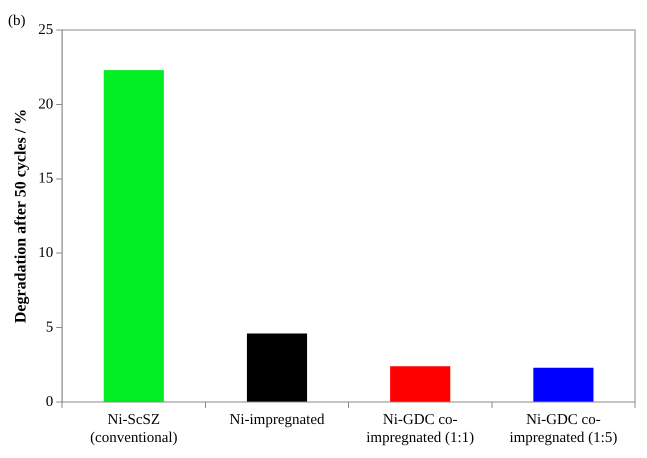 This screenshot has height=458, width=647. I want to click on chart-title: (b), so click(17, 20).